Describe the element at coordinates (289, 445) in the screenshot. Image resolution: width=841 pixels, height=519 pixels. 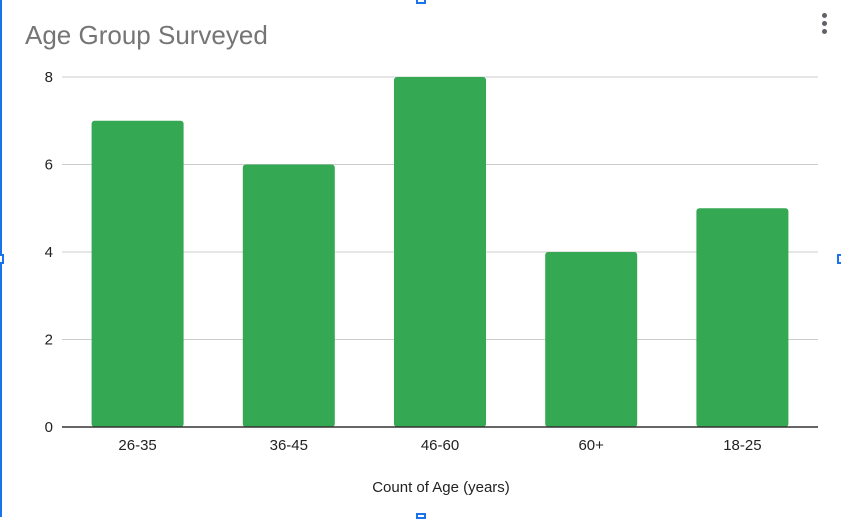
I see `x-tick-label: 36-45` at that location.